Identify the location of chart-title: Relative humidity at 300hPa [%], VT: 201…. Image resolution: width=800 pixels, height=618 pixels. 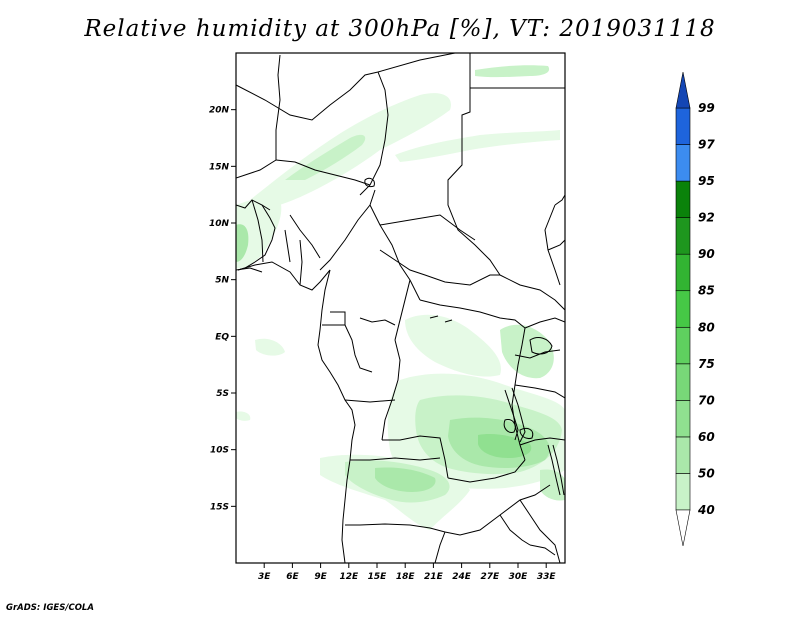
(400, 29).